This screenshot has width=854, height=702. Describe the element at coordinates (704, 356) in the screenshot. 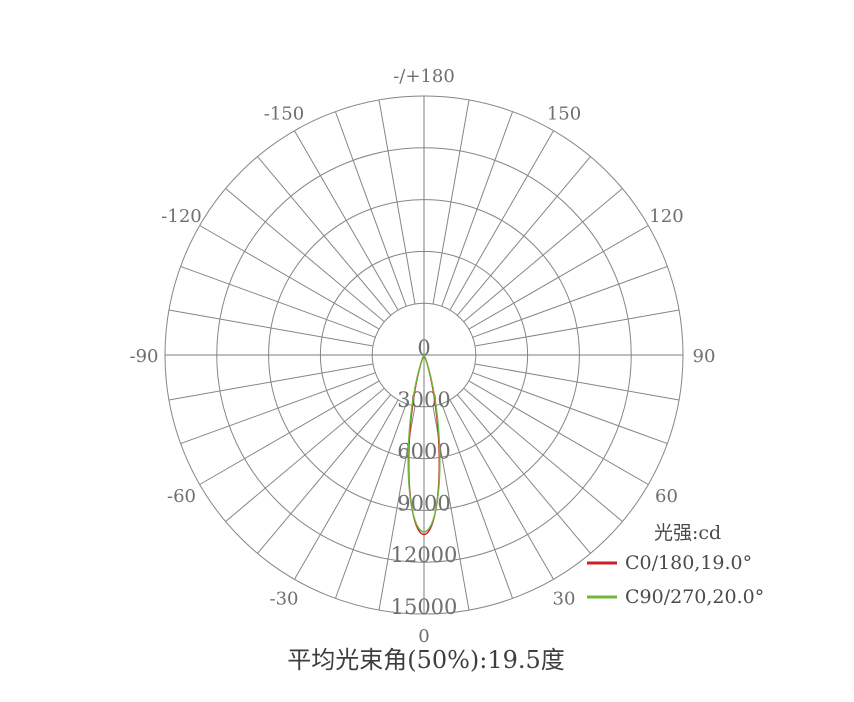

I see `angle-label: 90` at that location.